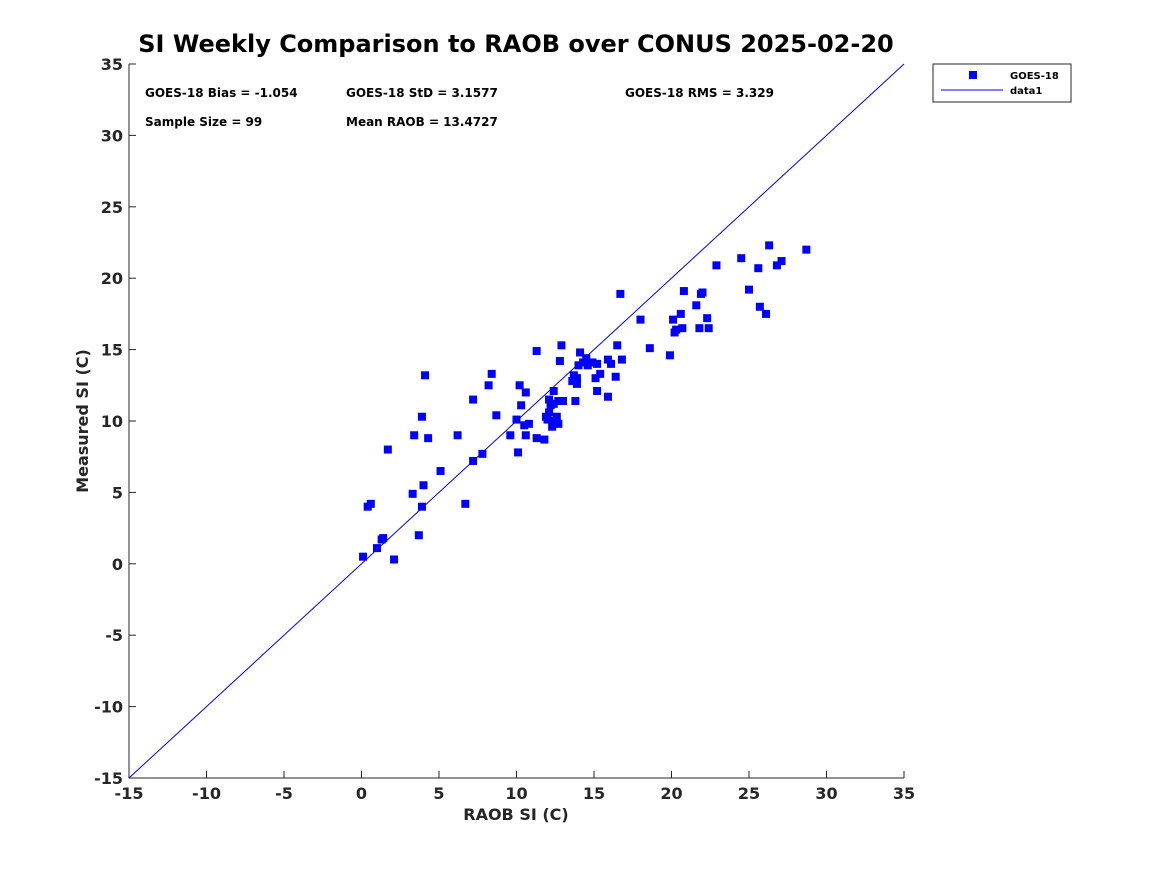 This screenshot has width=1167, height=879. What do you see at coordinates (1026, 91) in the screenshot?
I see `legend-label-data1: data1` at bounding box center [1026, 91].